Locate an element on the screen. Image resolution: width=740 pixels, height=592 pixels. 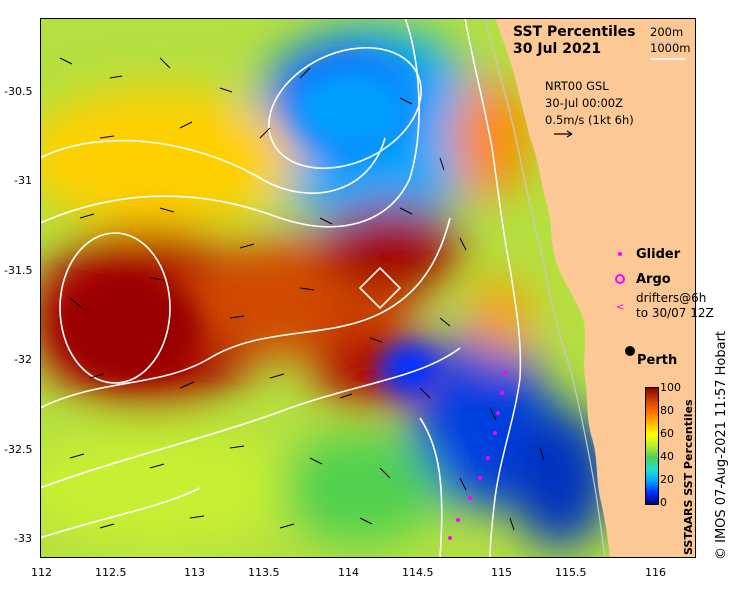
colorbar-tick-100: 100 is located at coordinates (670, 387).